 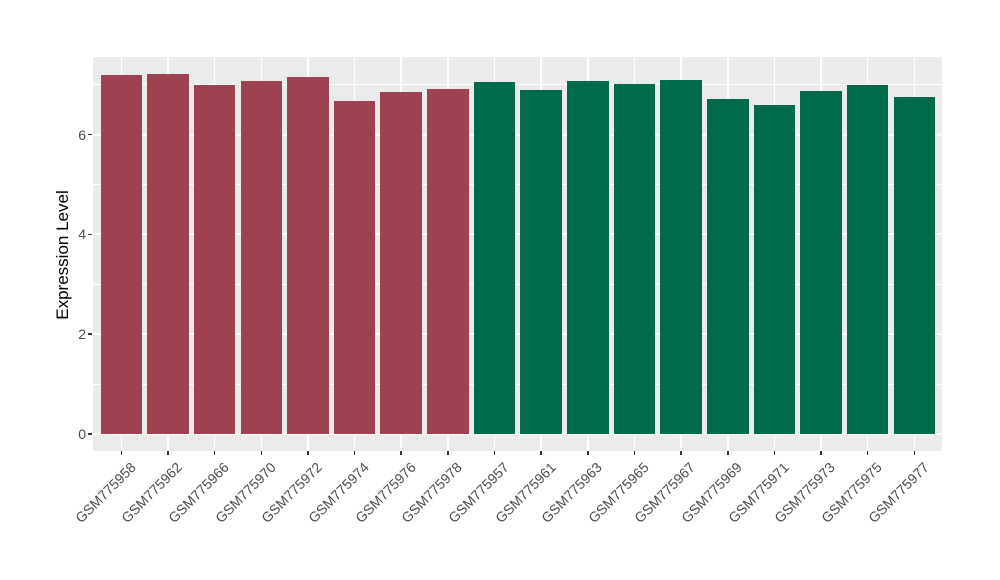 What do you see at coordinates (261, 257) in the screenshot?
I see `bar-GSM775970` at bounding box center [261, 257].